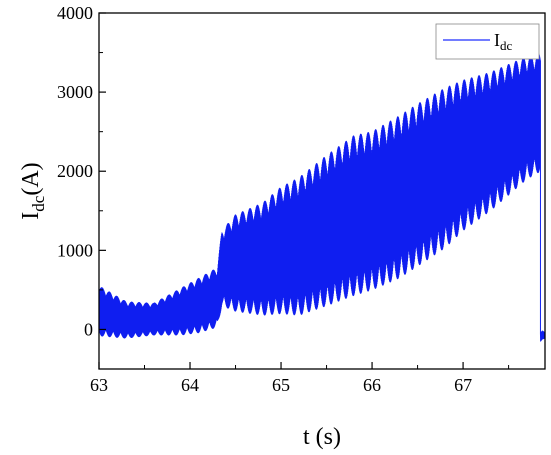 The image size is (551, 455). I want to click on y-axis-ticks: 0 1000 2000 3000 4000, so click(81, 171).